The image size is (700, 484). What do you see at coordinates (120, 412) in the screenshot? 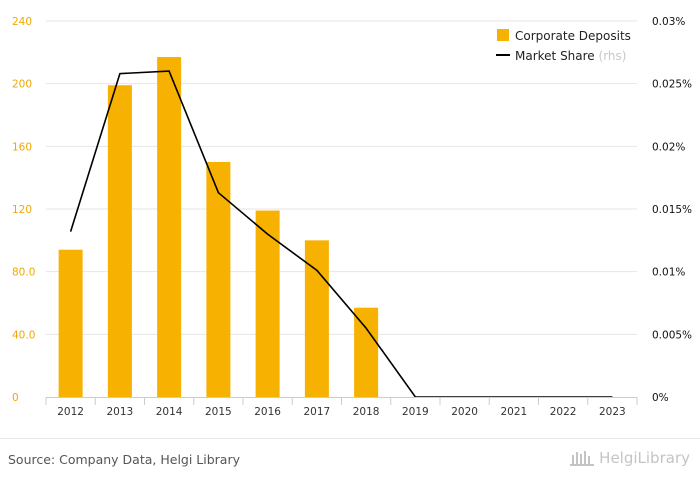
I see `x-tick-label: 2013` at bounding box center [120, 412].